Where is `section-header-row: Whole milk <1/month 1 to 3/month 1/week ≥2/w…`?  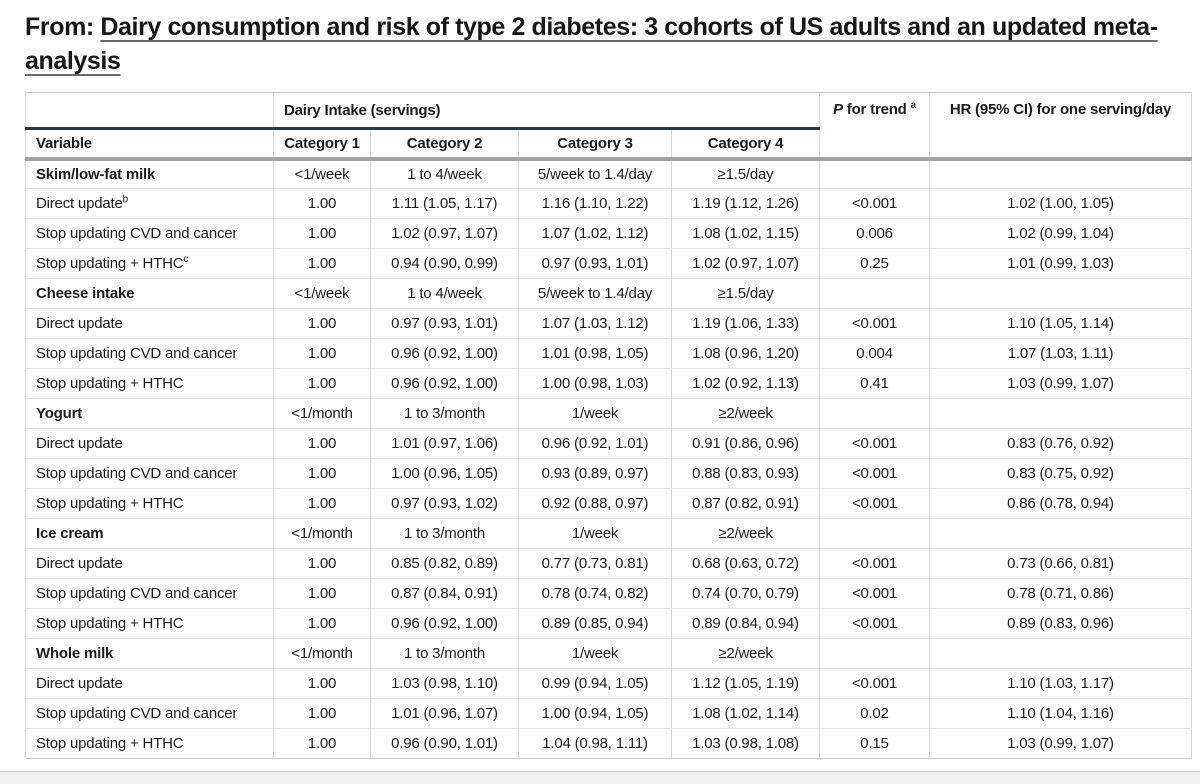
section-header-row: Whole milk <1/month 1 to 3/month 1/week ≥2/w… is located at coordinates (608, 653).